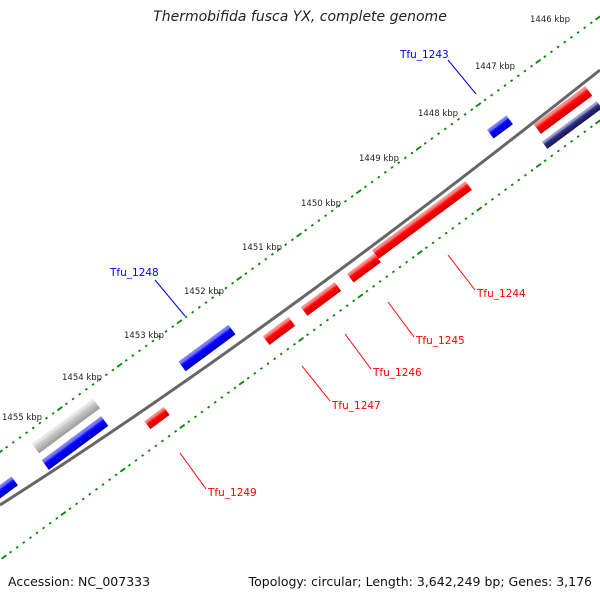  Describe the element at coordinates (364, 268) in the screenshot. I see `gene-tfu-1245-shape` at that location.